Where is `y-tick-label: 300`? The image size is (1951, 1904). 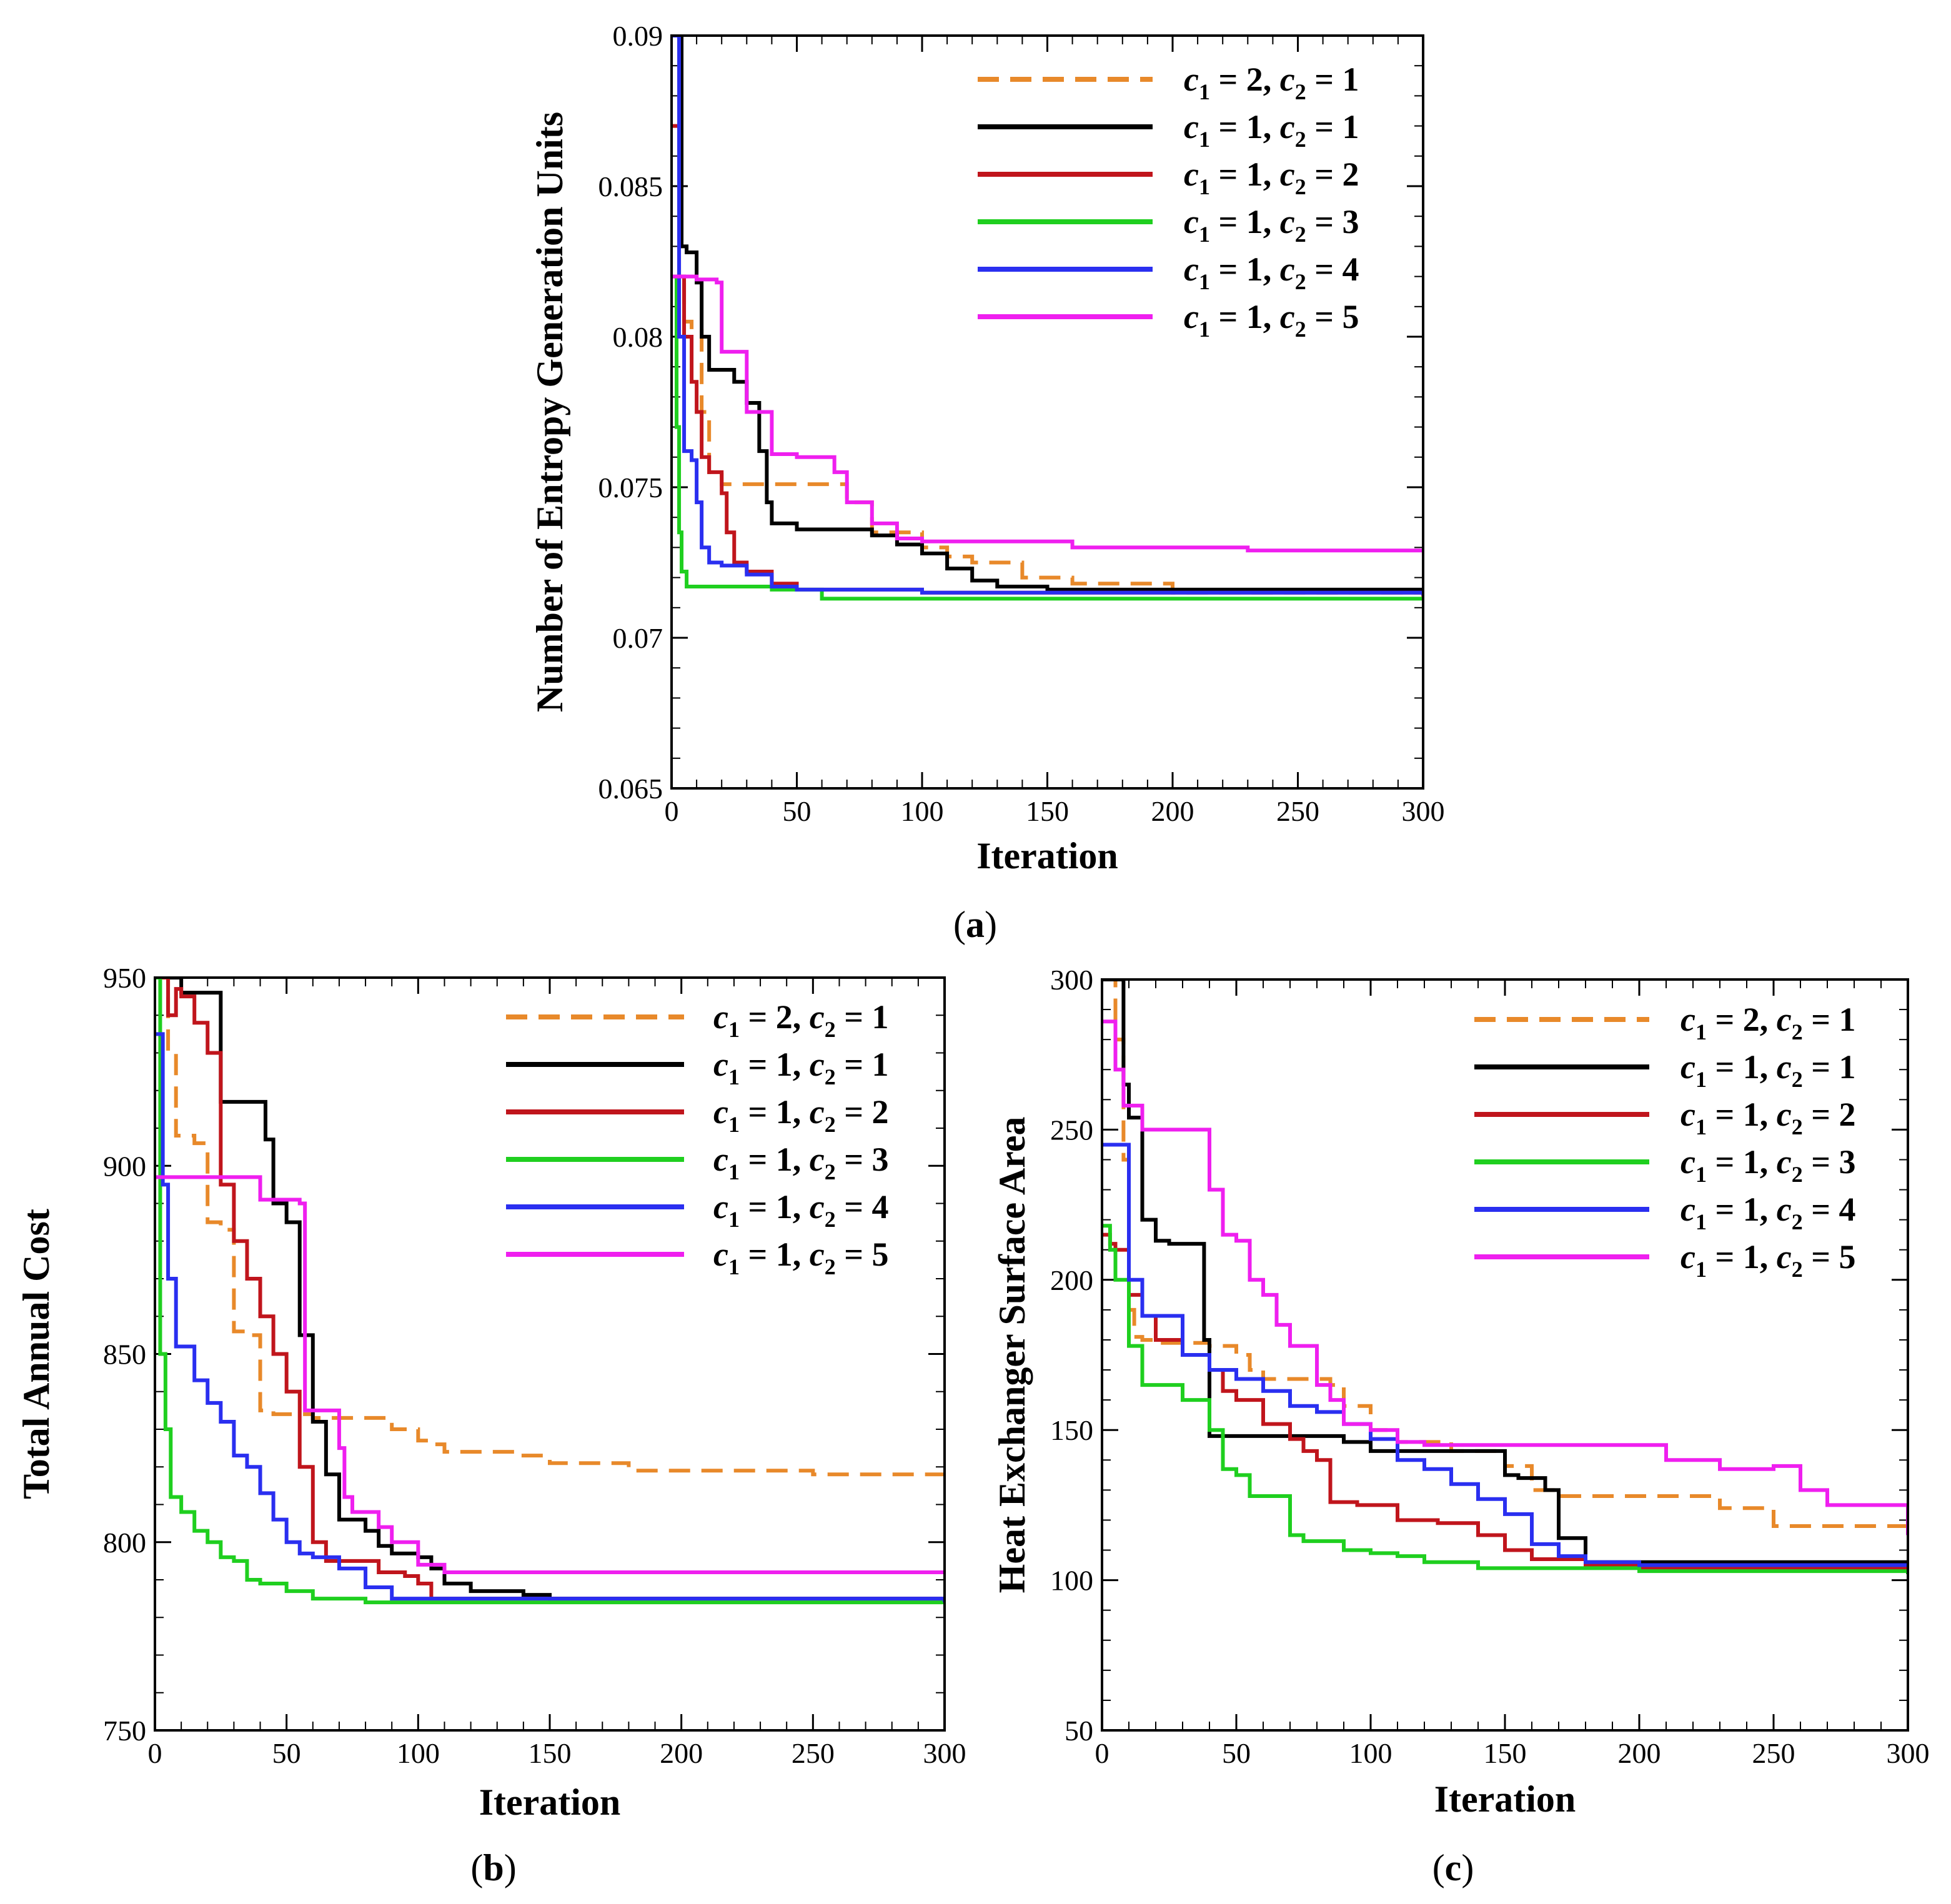 y-tick-label: 300 is located at coordinates (1072, 980).